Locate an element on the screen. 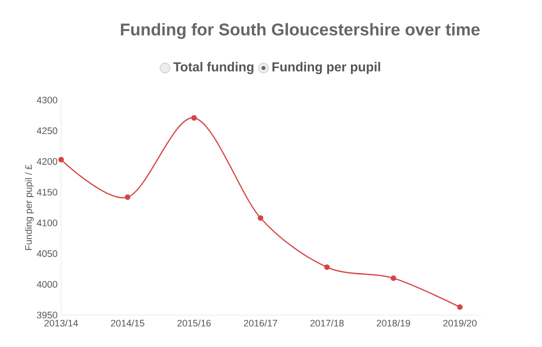  x-tick-label: 2016/17 is located at coordinates (261, 323).